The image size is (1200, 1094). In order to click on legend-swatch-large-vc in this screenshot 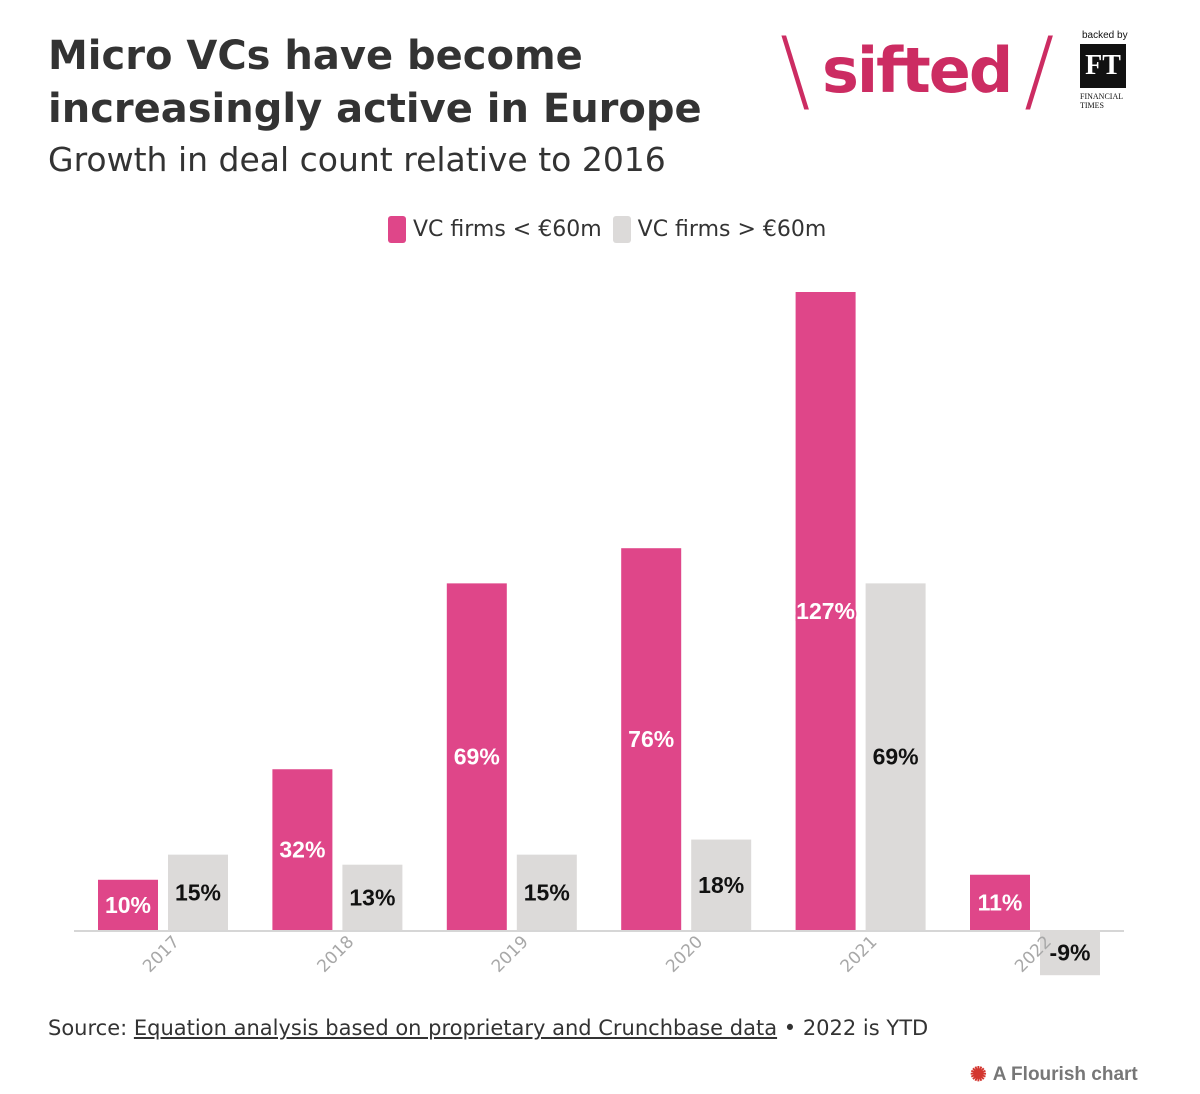, I will do `click(621, 229)`.